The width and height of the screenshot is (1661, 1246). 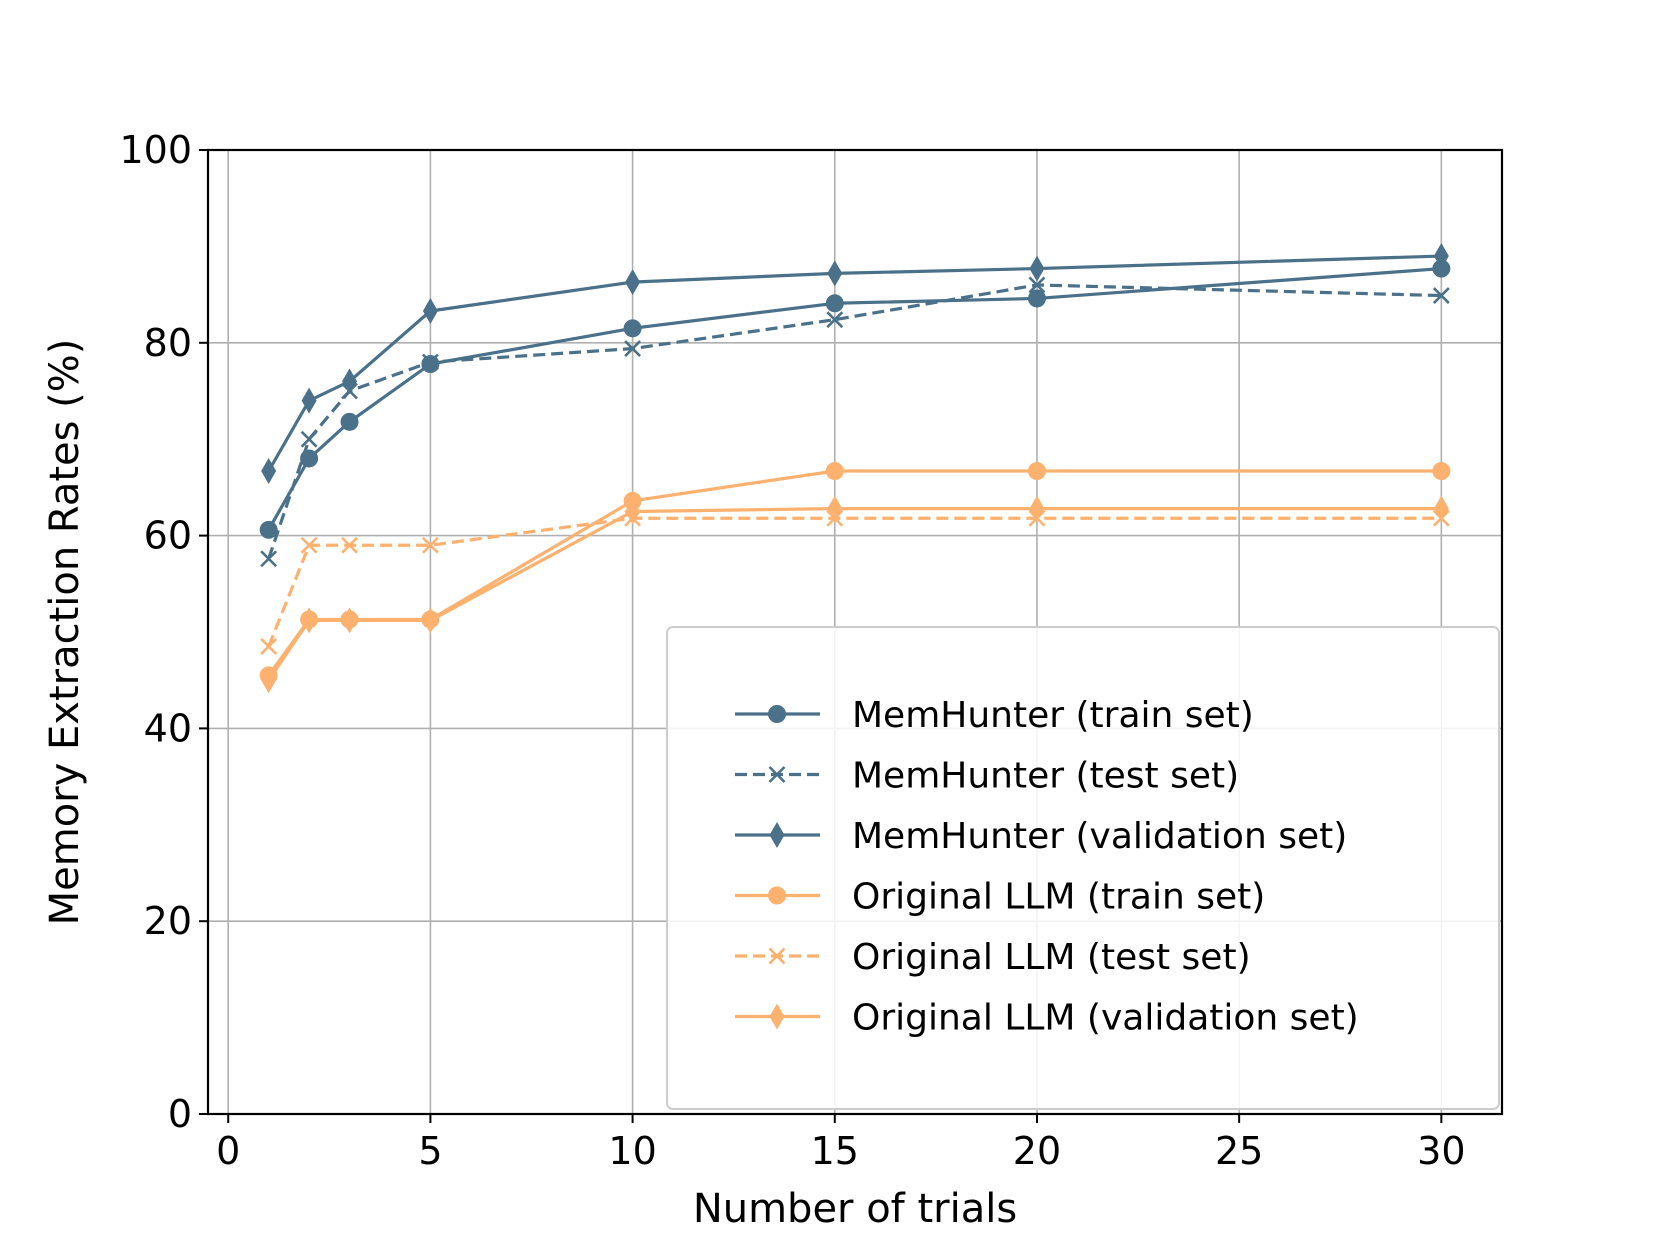 What do you see at coordinates (180, 1114) in the screenshot?
I see `y-tick-label: 0` at bounding box center [180, 1114].